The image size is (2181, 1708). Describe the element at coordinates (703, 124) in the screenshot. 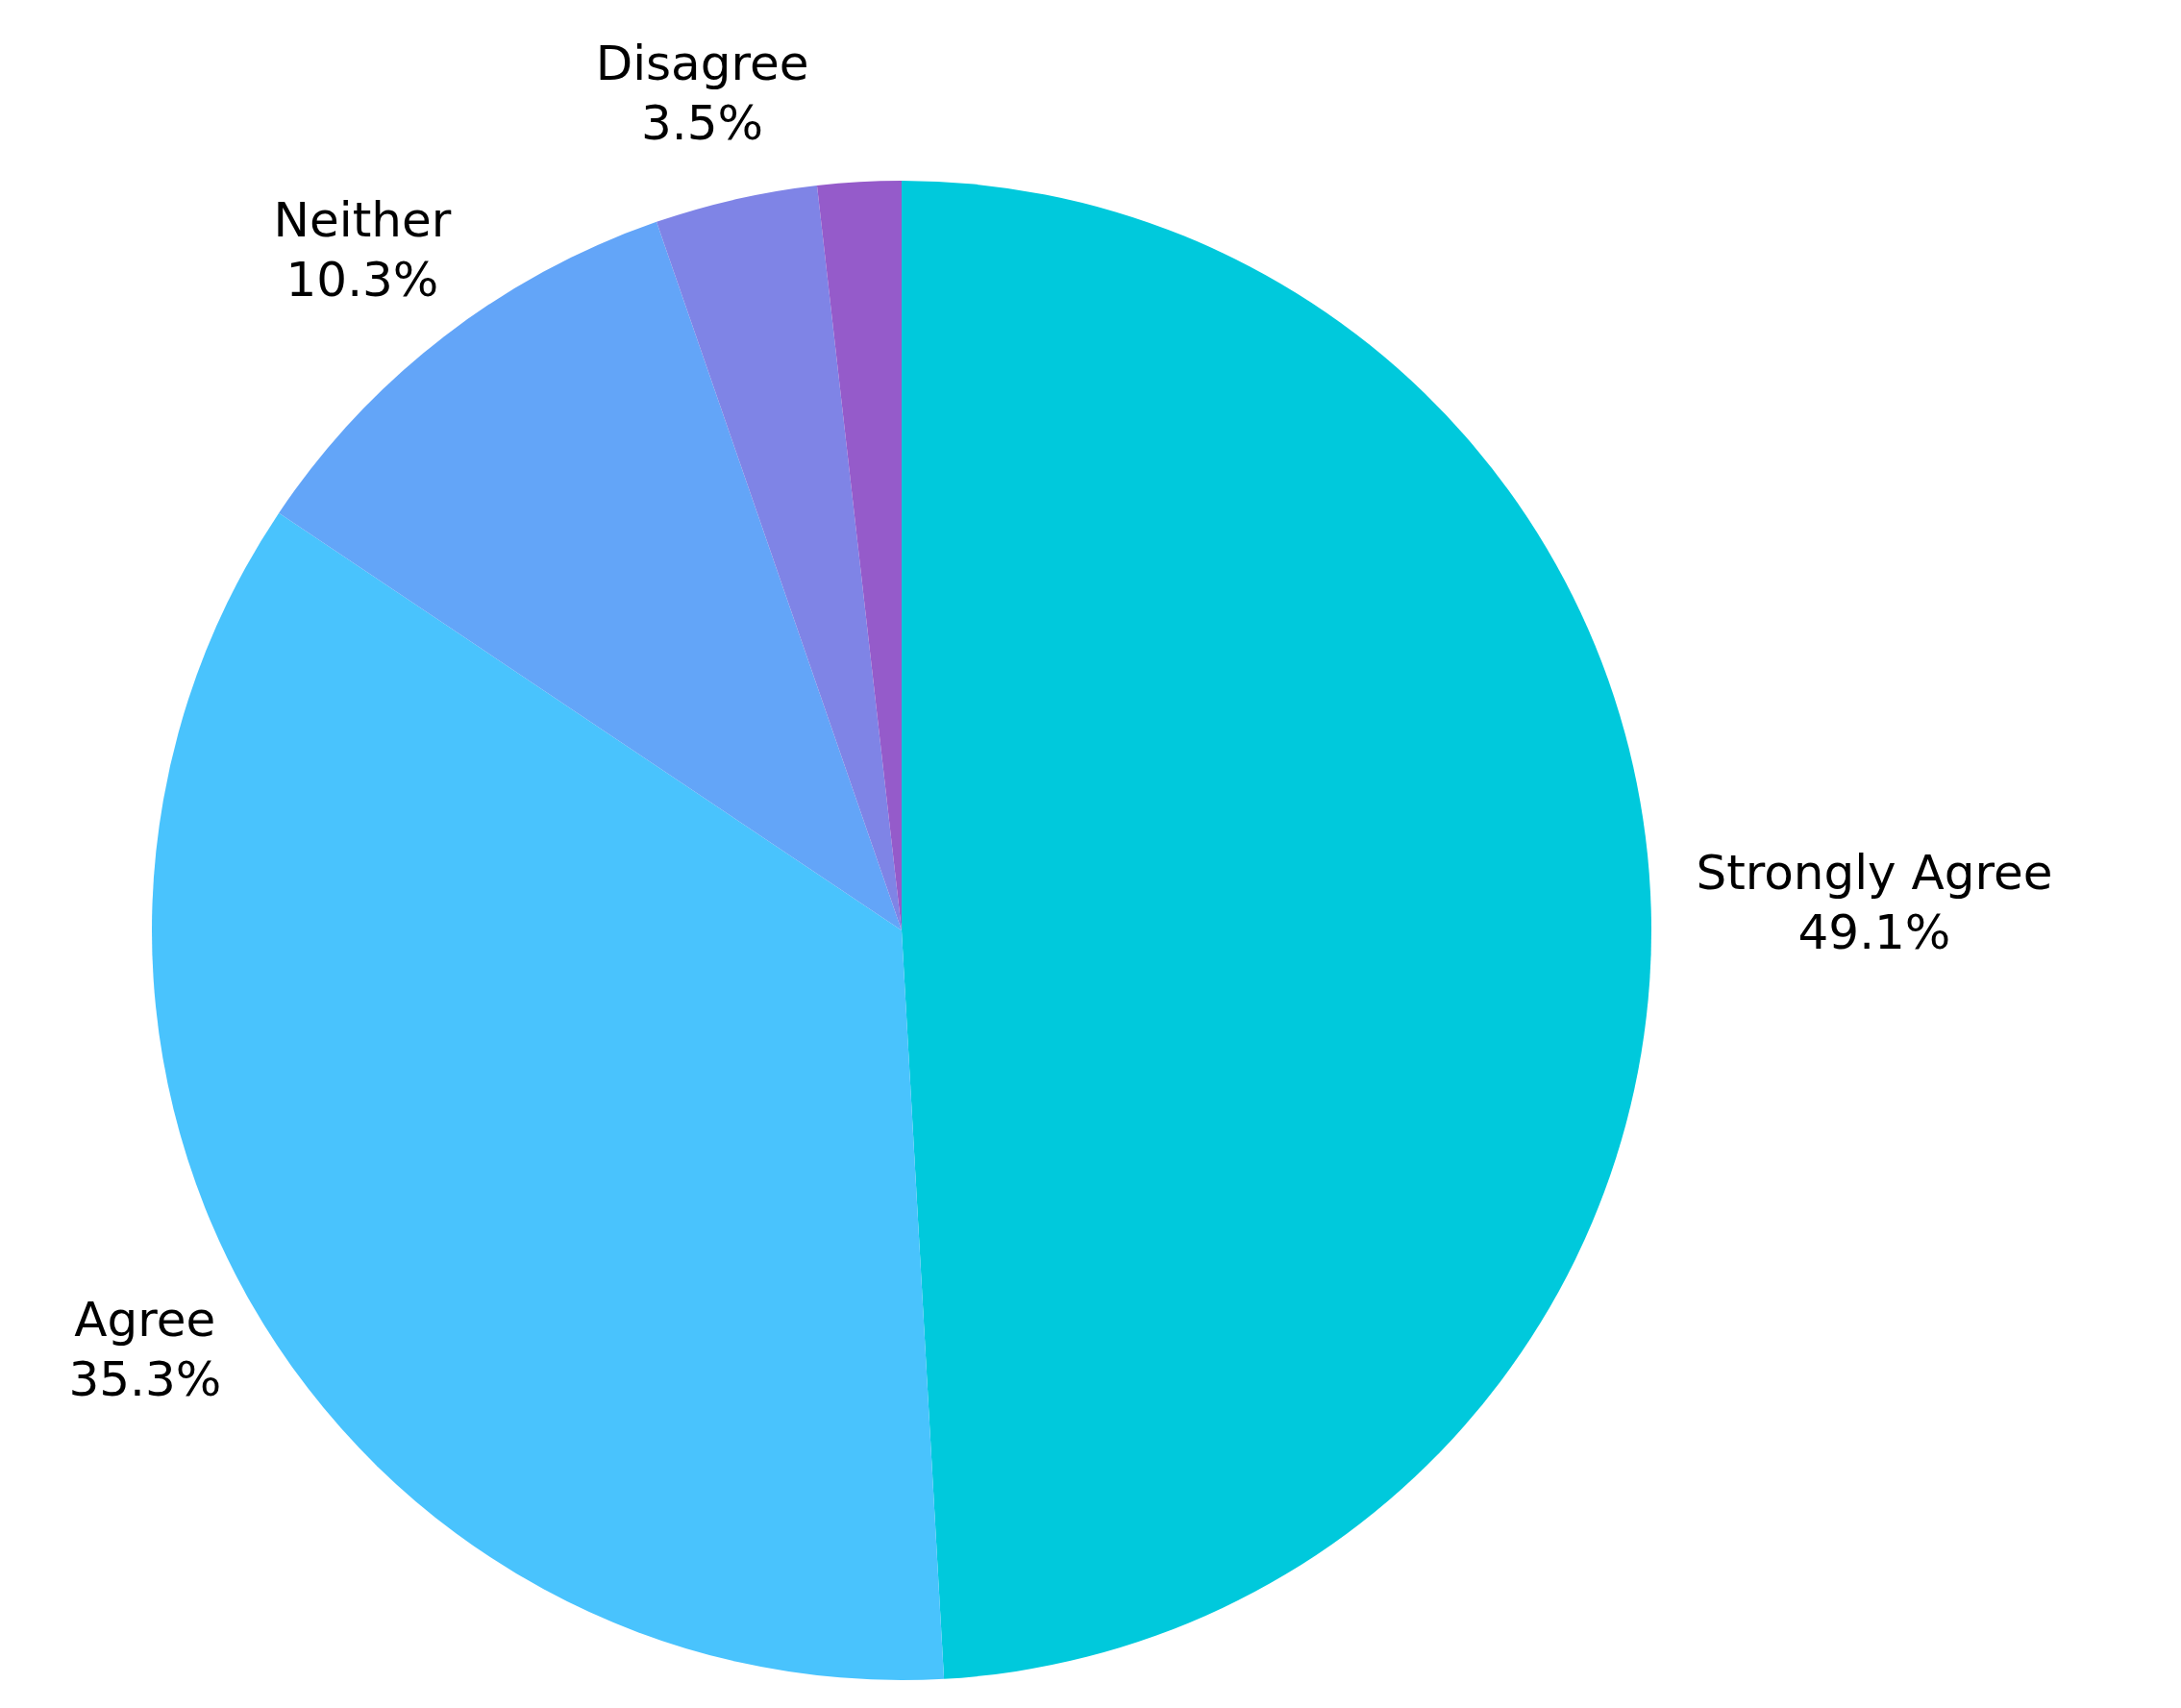

I see `data-label: 3.5%` at that location.